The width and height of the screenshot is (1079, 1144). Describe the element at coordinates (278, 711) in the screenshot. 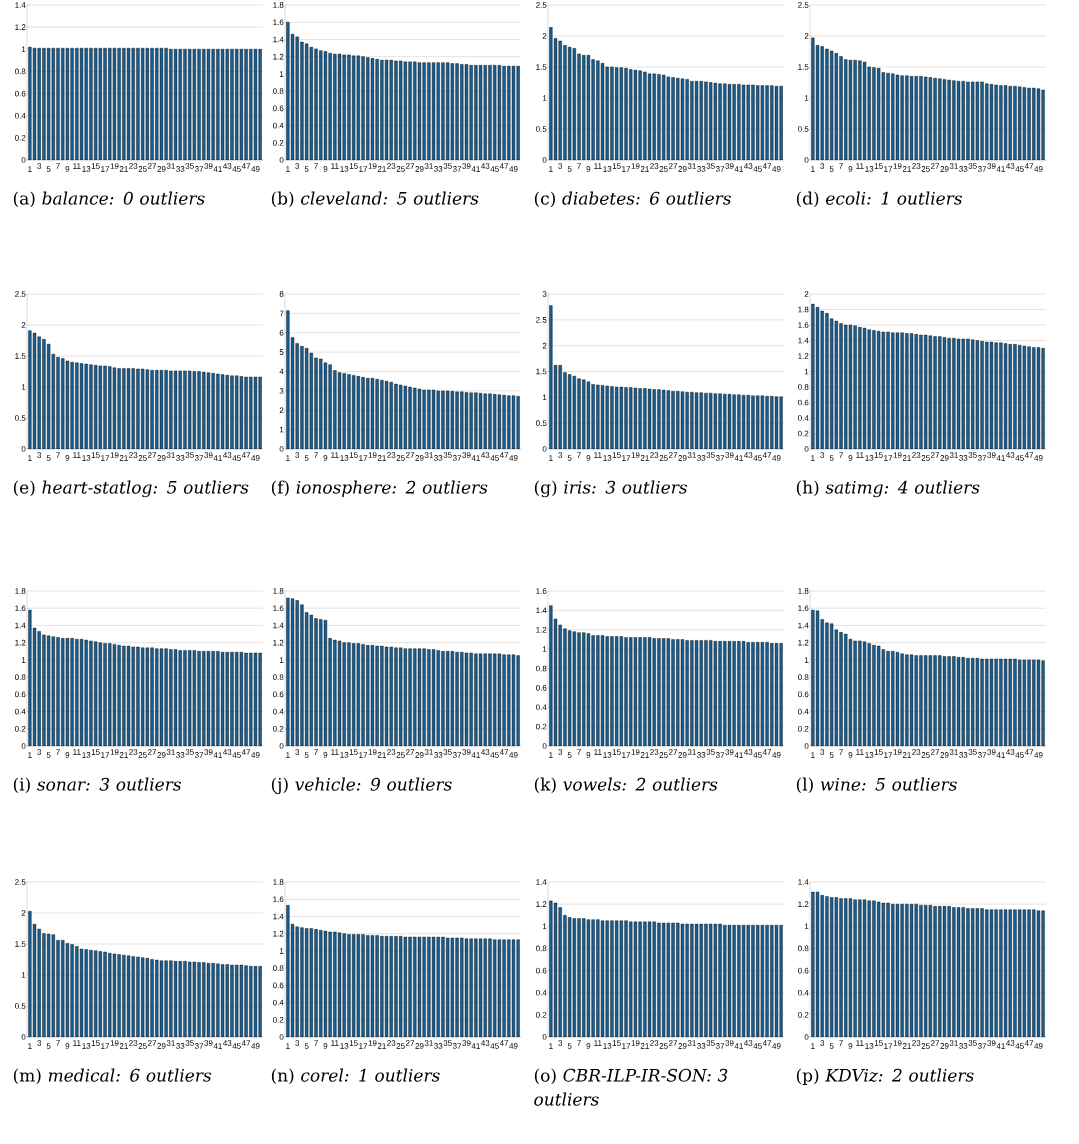

I see `y-tick-label: 0.4` at that location.